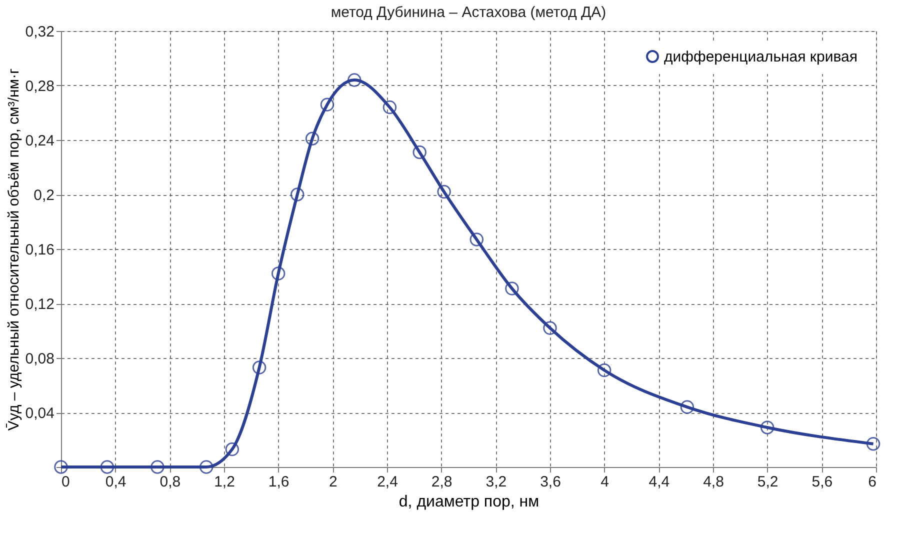 This screenshot has width=913, height=537. Describe the element at coordinates (279, 482) in the screenshot. I see `x-tick-label: 1,6` at that location.